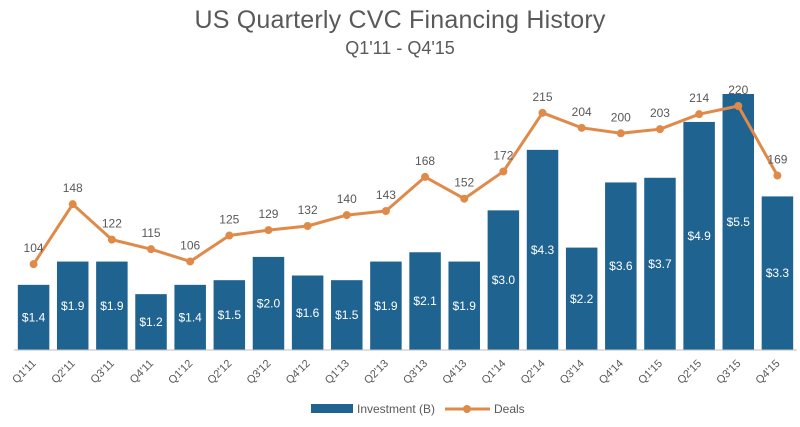 Image resolution: width=800 pixels, height=427 pixels. Describe the element at coordinates (142, 372) in the screenshot. I see `x-tick-label: Q4'11` at that location.